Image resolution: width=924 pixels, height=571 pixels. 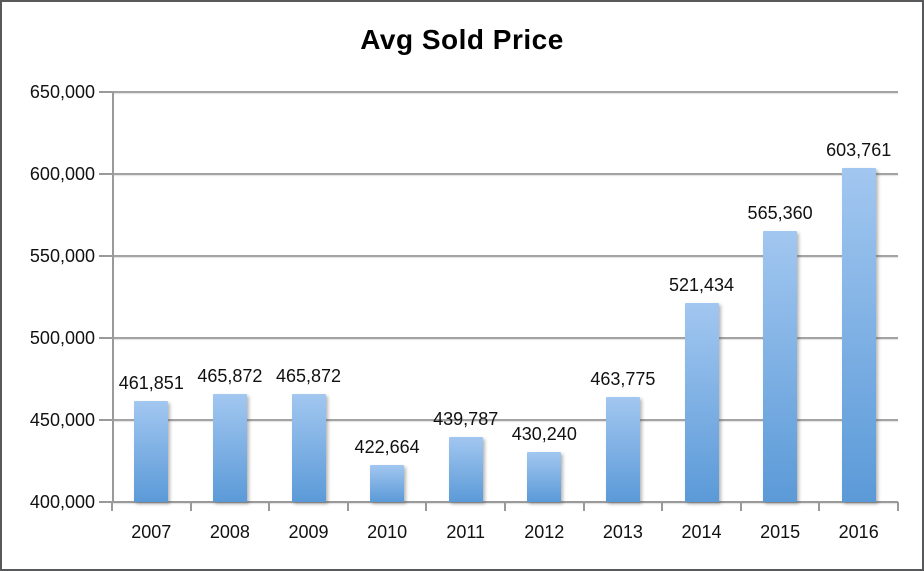 I want to click on y-tick-label: 650,000, so click(x=62, y=92).